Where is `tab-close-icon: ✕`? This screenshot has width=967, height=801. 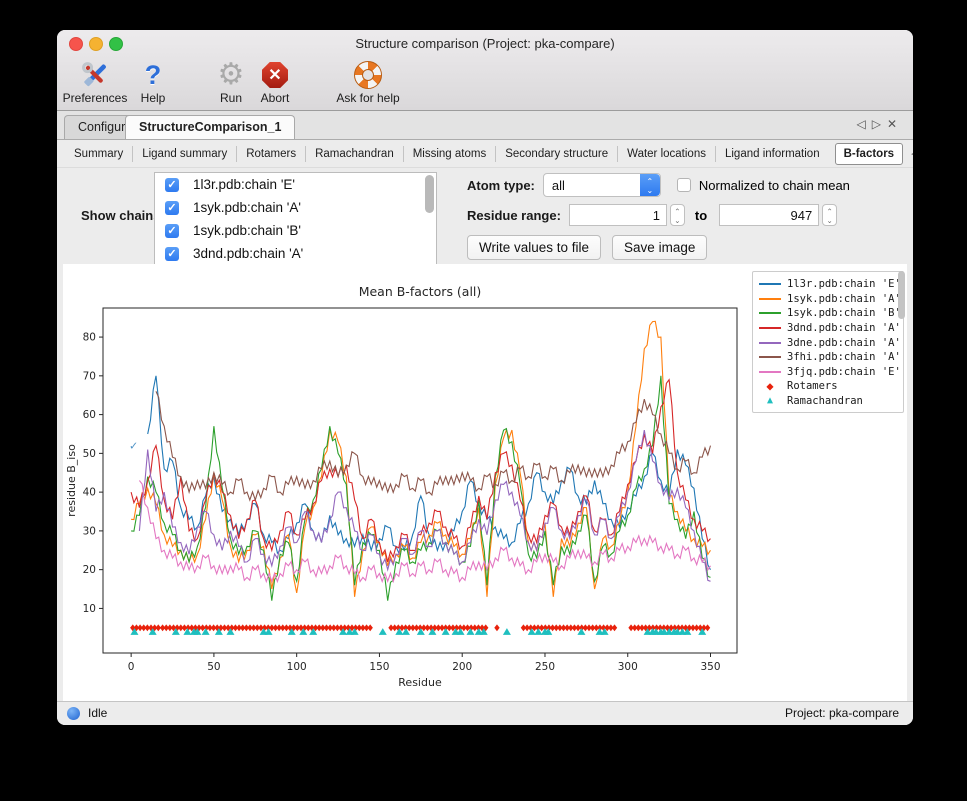
tab-close-icon: ✕ is located at coordinates (894, 124).